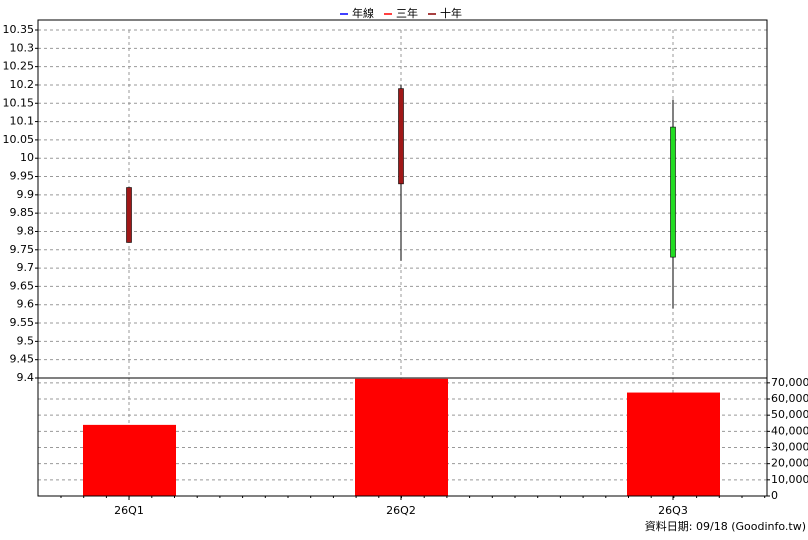 Image resolution: width=808 pixels, height=540 pixels. Describe the element at coordinates (27, 157) in the screenshot. I see `y-tick-label: 10` at that location.